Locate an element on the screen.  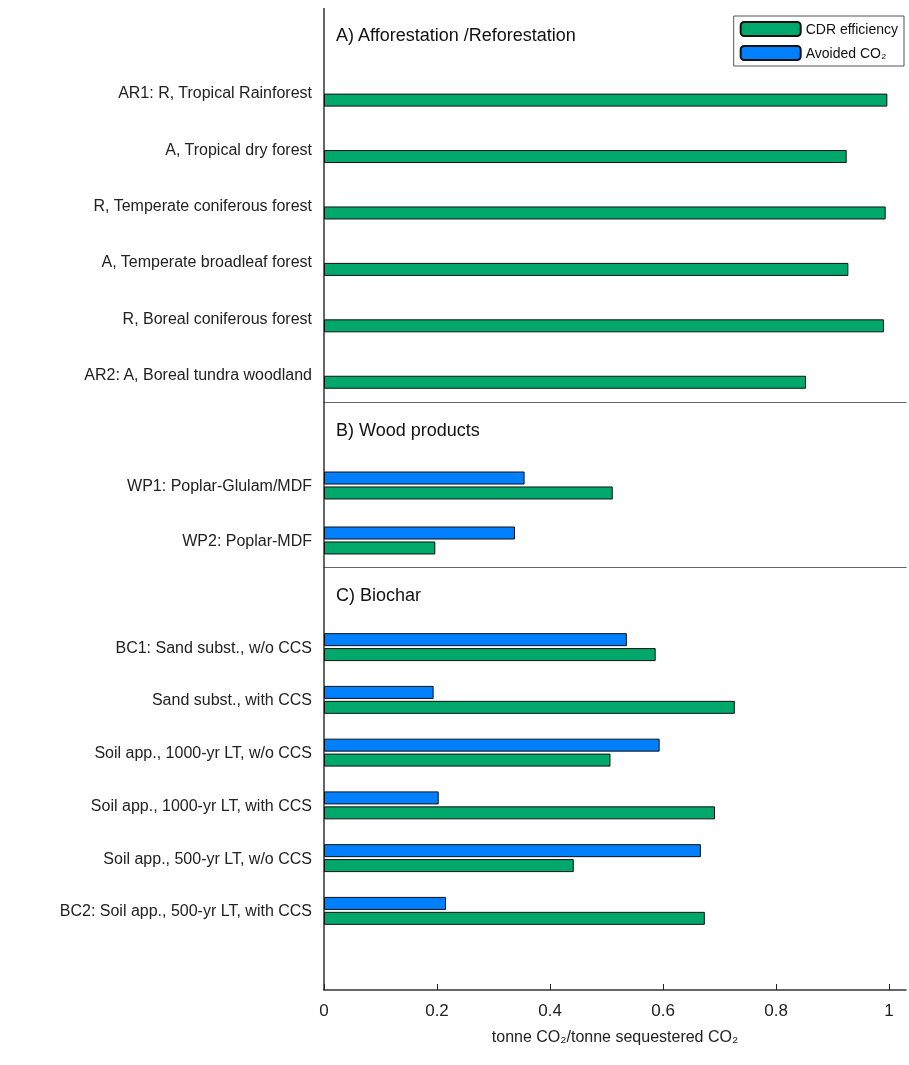
y-tick-label: Soil app., 500-yr LT, w/o CCS is located at coordinates (207, 858).